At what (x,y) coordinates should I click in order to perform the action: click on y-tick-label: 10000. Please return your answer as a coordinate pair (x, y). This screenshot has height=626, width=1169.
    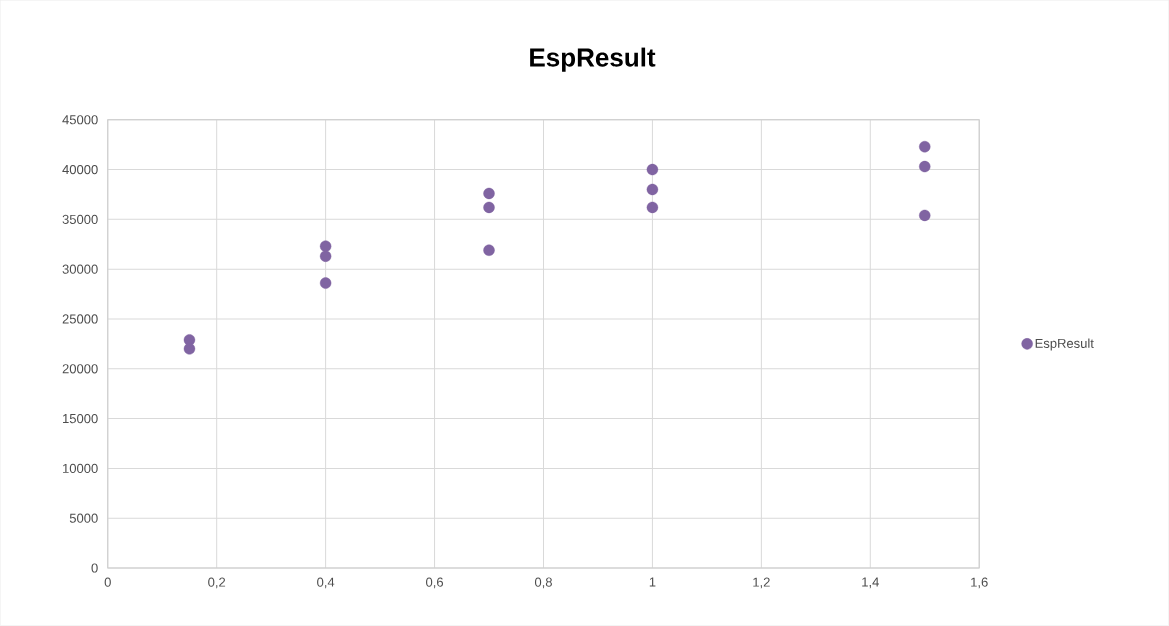
    Looking at the image, I should click on (80, 468).